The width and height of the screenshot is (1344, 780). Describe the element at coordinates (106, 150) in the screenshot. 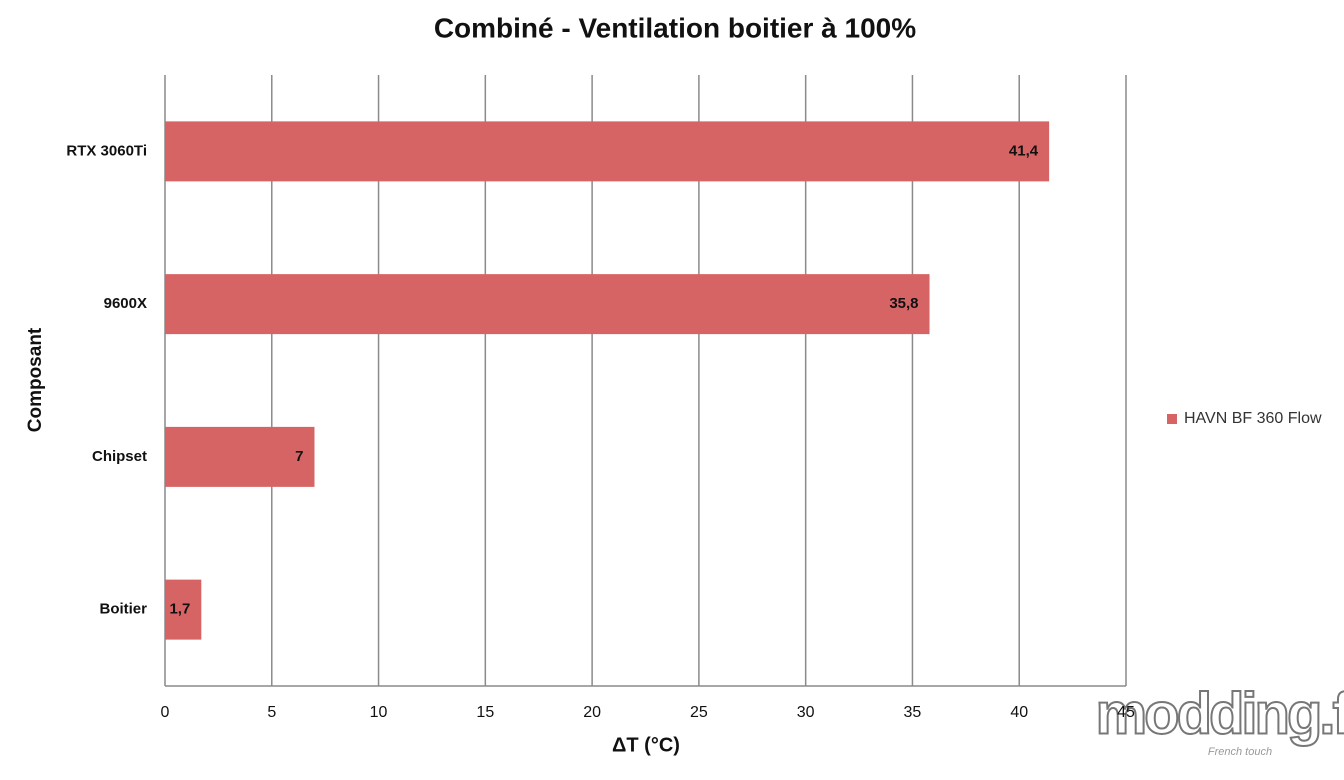

I see `y-tick-label: RTX 3060Ti` at that location.